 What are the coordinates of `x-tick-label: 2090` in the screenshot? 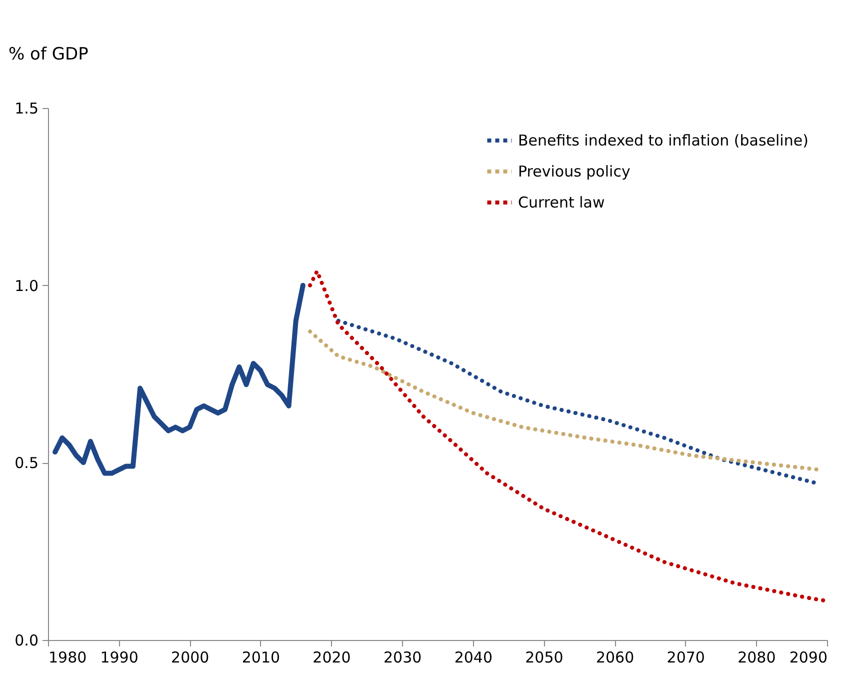 It's located at (808, 657).